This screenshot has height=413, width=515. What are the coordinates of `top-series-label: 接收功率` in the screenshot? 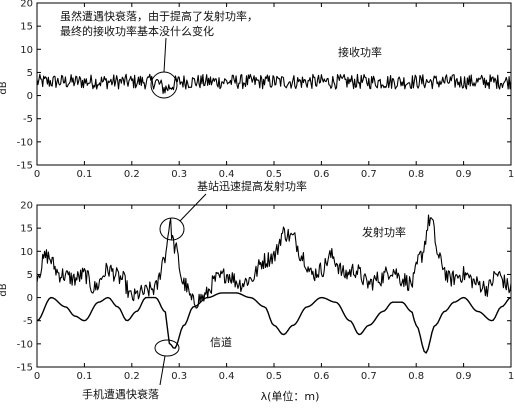 It's located at (360, 52).